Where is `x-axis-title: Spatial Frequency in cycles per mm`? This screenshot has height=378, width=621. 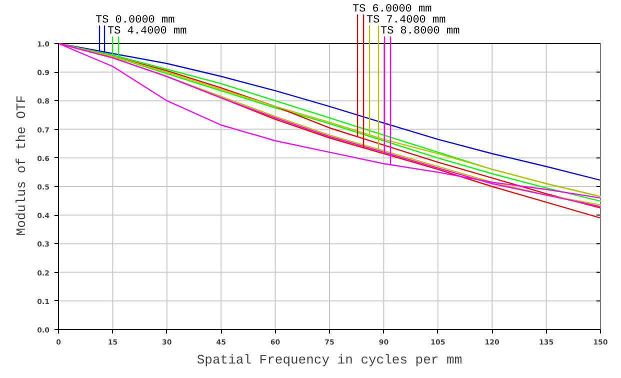 x-axis-title: Spatial Frequency in cycles per mm is located at coordinates (329, 360).